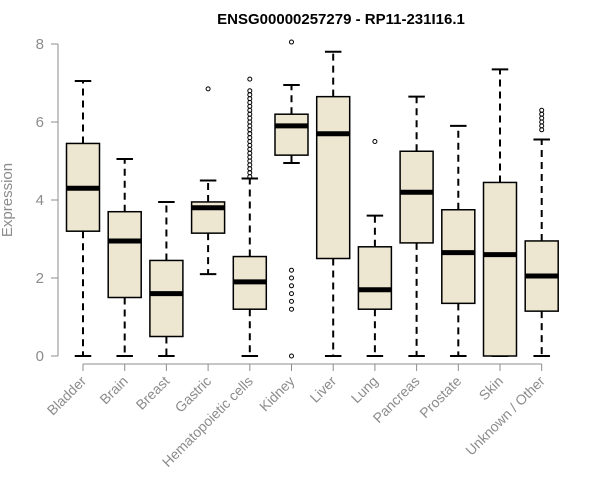 This screenshot has width=600, height=500. I want to click on box-breast, so click(166, 278).